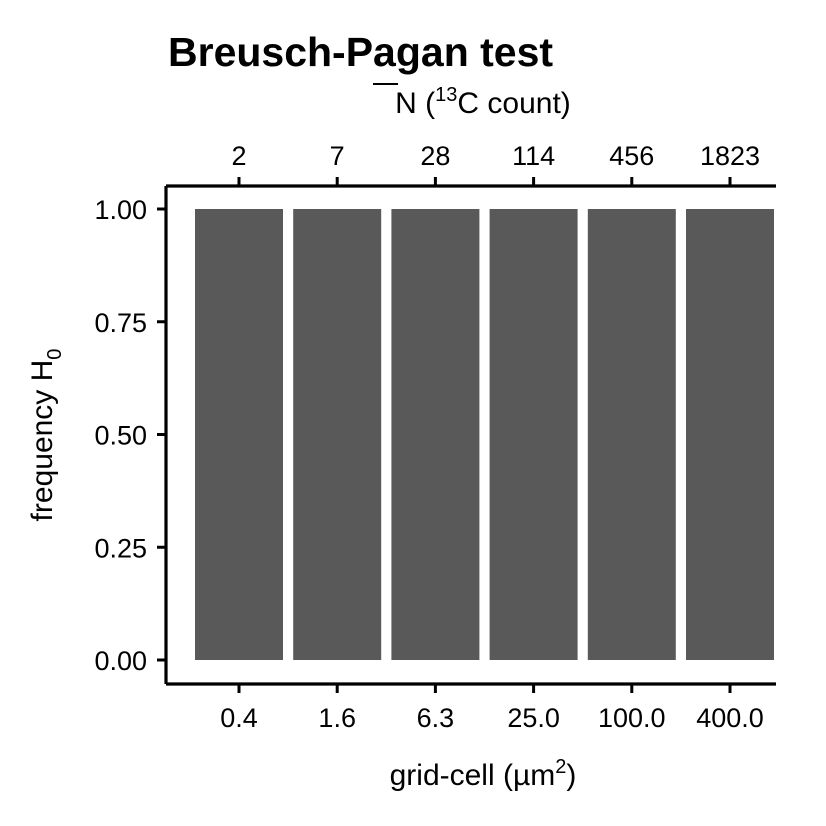 Image resolution: width=826 pixels, height=826 pixels. I want to click on top-axis-title-open: (, so click(426, 103).